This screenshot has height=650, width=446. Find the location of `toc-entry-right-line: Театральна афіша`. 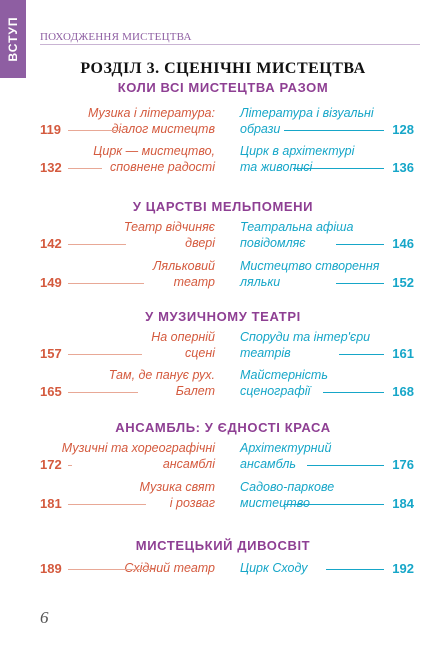

toc-entry-right-line: Театральна афіша is located at coordinates (296, 227).